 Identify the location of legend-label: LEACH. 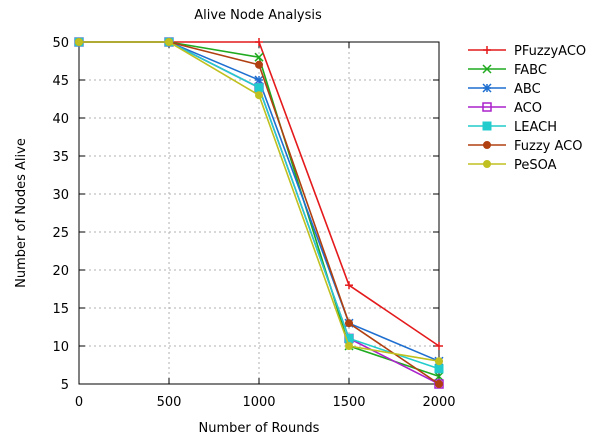
(535, 127).